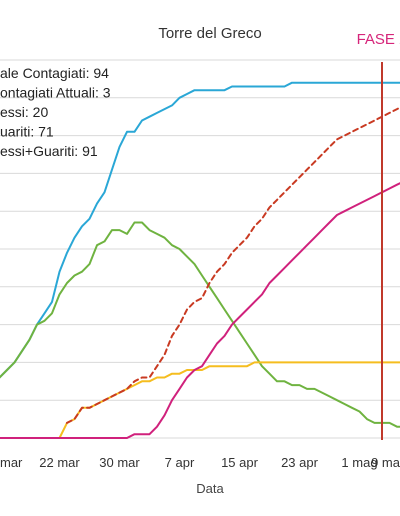 This screenshot has width=400, height=516. What do you see at coordinates (385, 462) in the screenshot?
I see `x-tick-label: 9 ma` at bounding box center [385, 462].